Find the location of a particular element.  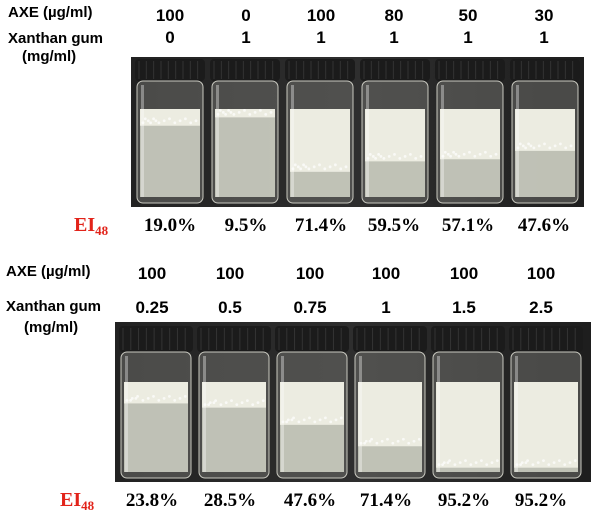

xg-value-bottom-5: 1.5 is located at coordinates (464, 307).